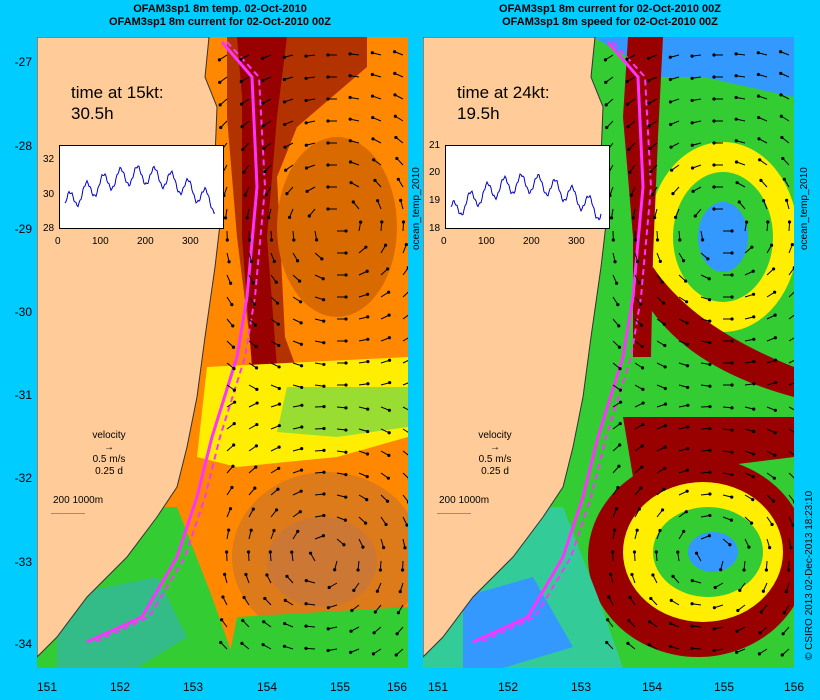  What do you see at coordinates (109, 471) in the screenshot?
I see `velocity-legend-time: 0.25 d` at bounding box center [109, 471].